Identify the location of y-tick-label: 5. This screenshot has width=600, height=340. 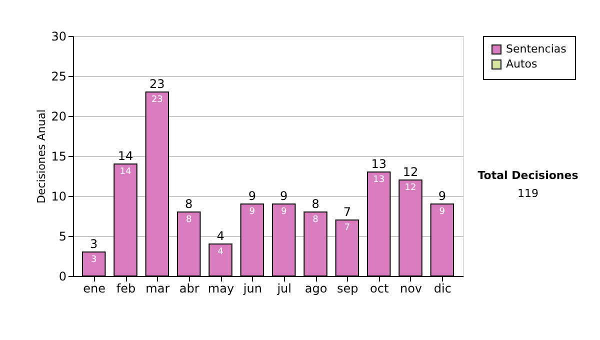
(62, 237).